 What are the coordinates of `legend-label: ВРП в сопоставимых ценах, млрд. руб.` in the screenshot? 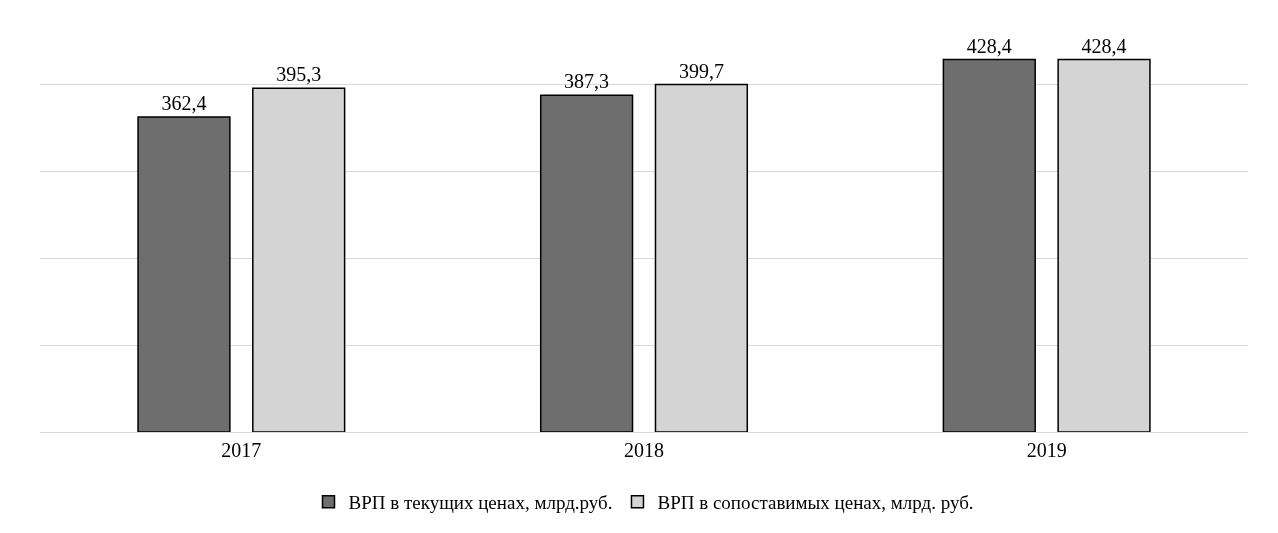 It's located at (815, 503).